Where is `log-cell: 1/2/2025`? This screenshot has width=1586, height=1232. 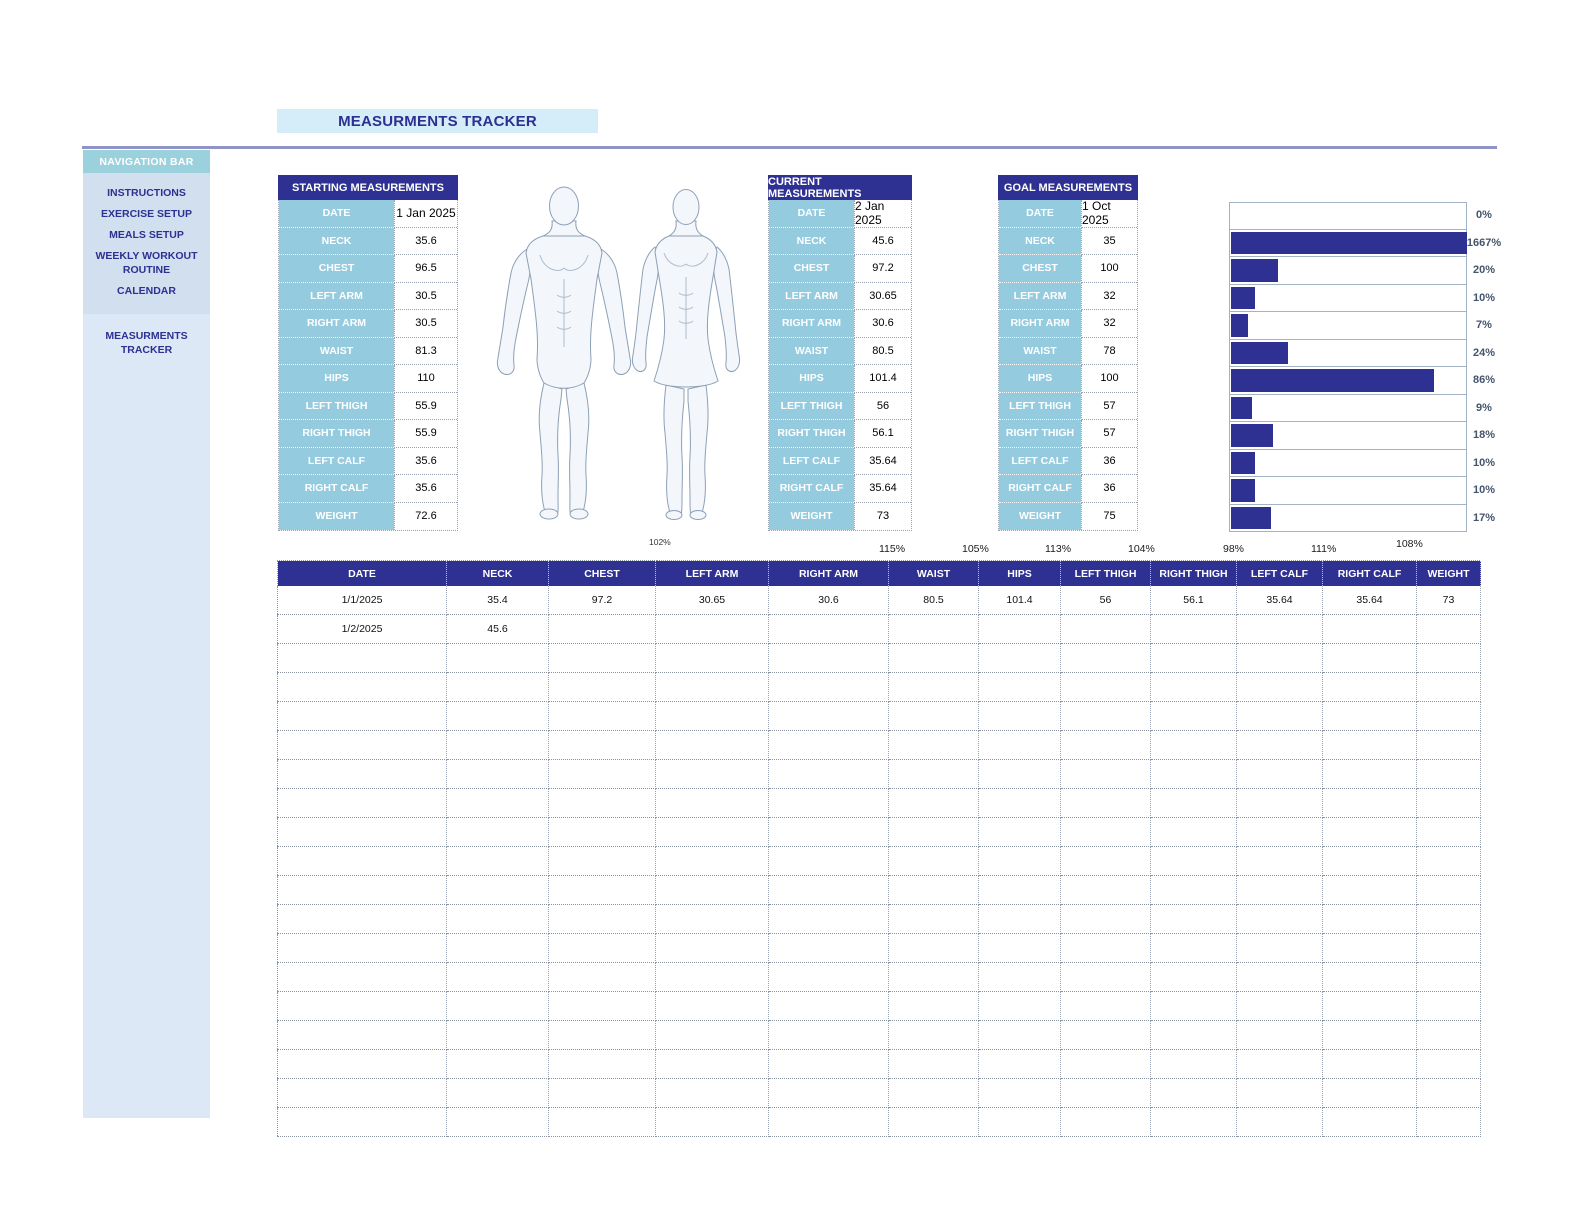 log-cell: 1/2/2025 is located at coordinates (362, 629).